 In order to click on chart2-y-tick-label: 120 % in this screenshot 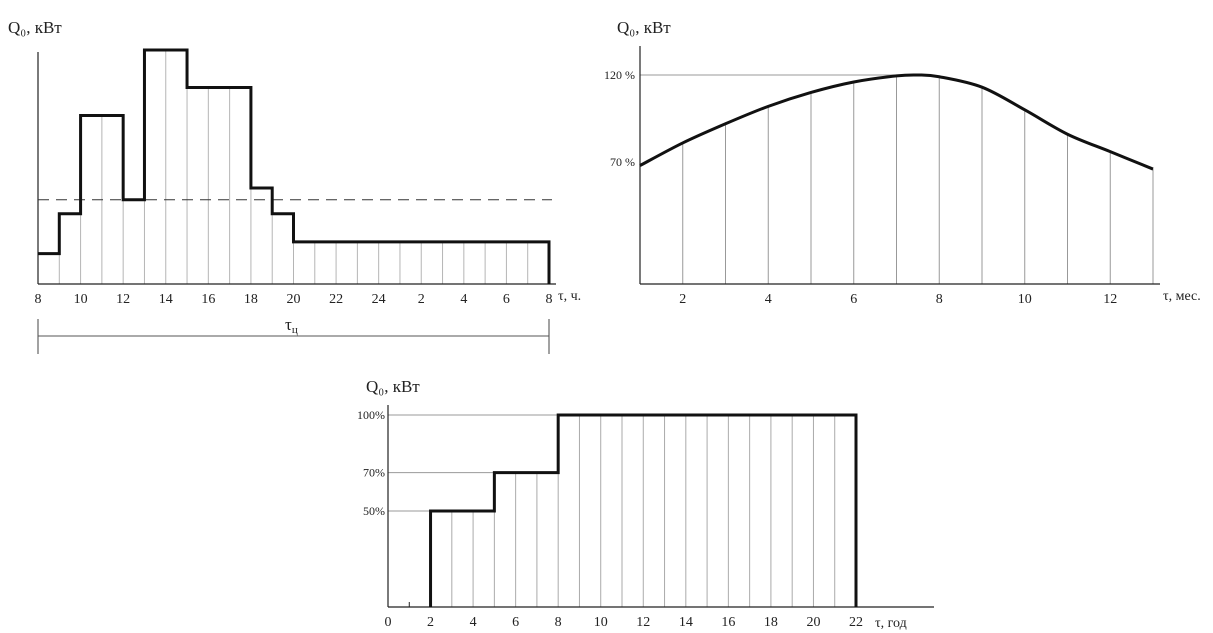, I will do `click(619, 75)`.